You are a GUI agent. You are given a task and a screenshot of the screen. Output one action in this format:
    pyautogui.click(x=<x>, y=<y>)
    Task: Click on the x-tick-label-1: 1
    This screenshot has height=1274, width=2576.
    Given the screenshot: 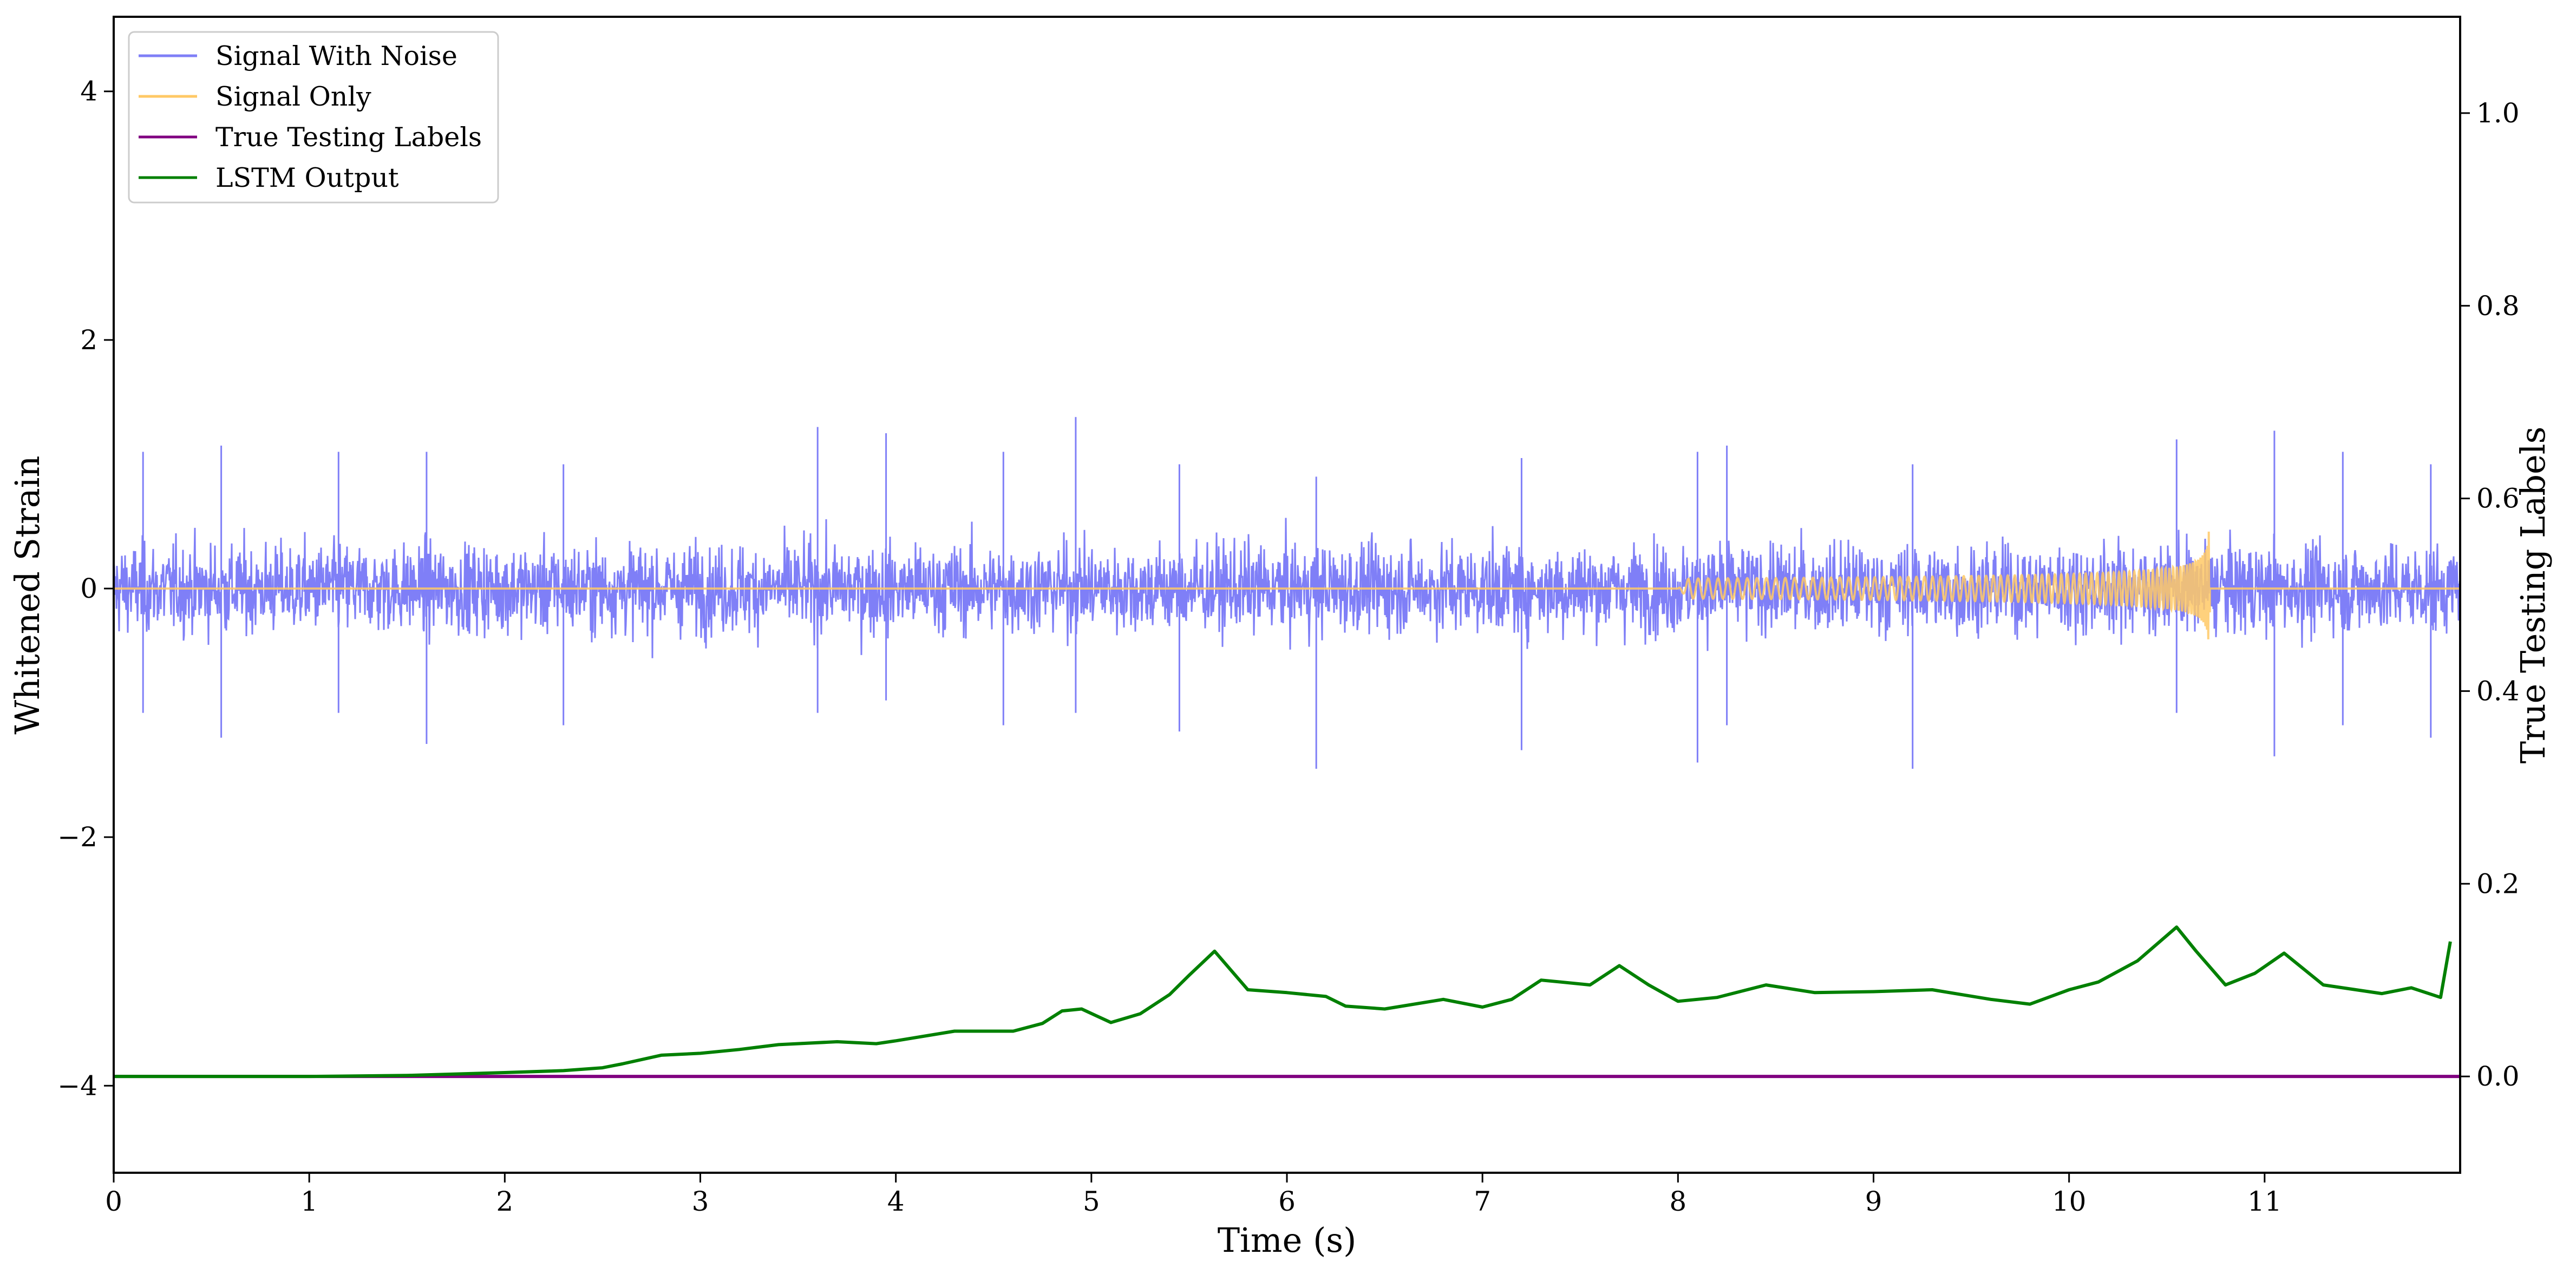 What is the action you would take?
    pyautogui.click(x=309, y=1201)
    